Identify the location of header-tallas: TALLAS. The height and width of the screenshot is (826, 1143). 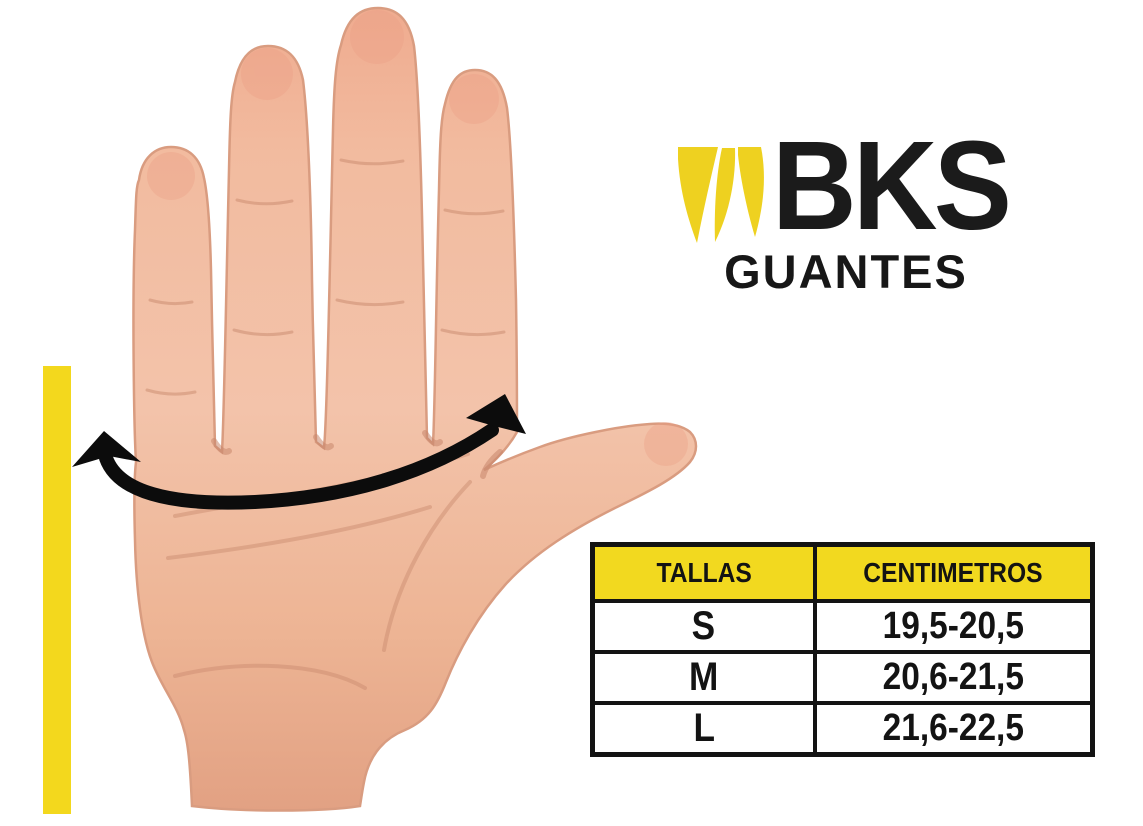
(703, 572).